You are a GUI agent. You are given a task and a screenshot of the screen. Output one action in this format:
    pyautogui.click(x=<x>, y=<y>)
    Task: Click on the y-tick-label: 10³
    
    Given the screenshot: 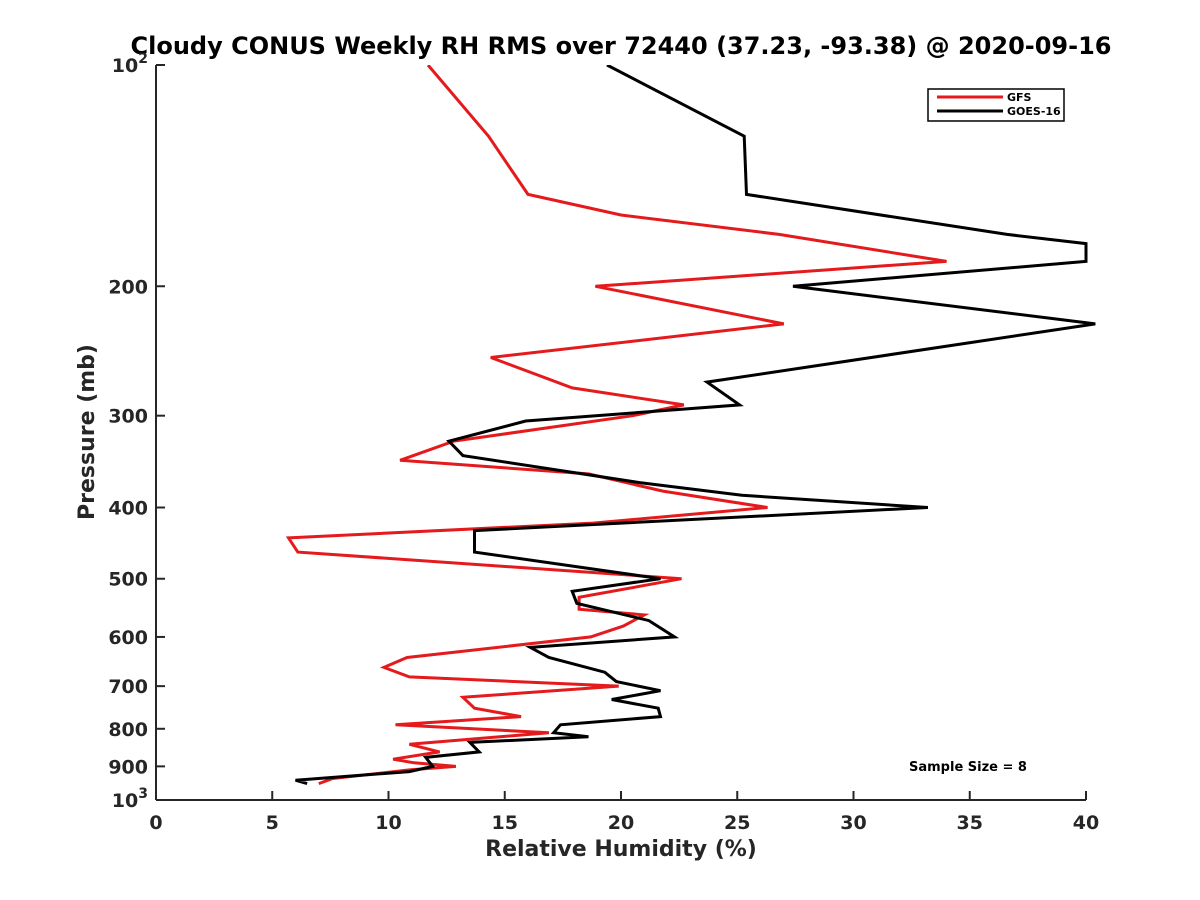 What is the action you would take?
    pyautogui.click(x=130, y=799)
    